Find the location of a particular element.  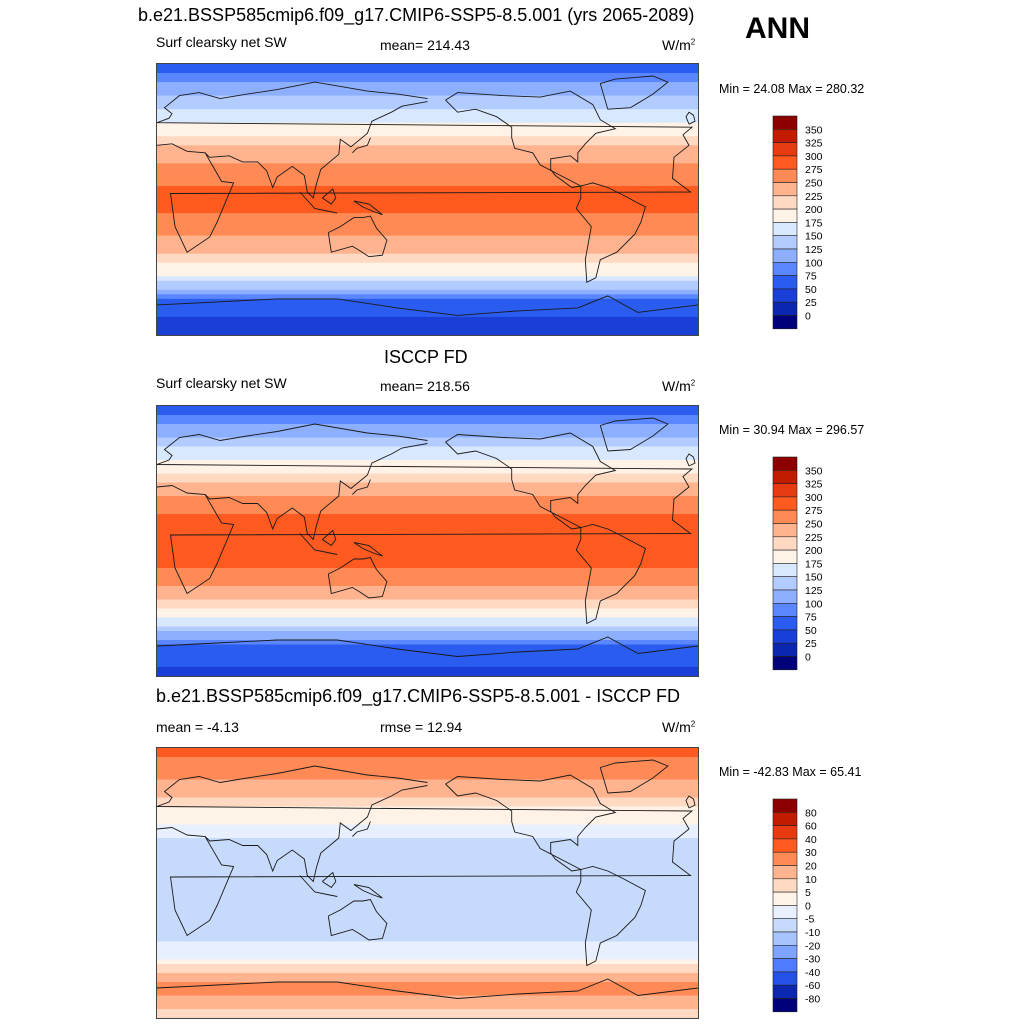

panel2-colorbar: 350 325 300 275 250 225 200 175 150 125 100 75 50 25 0 is located at coordinates (817, 563).